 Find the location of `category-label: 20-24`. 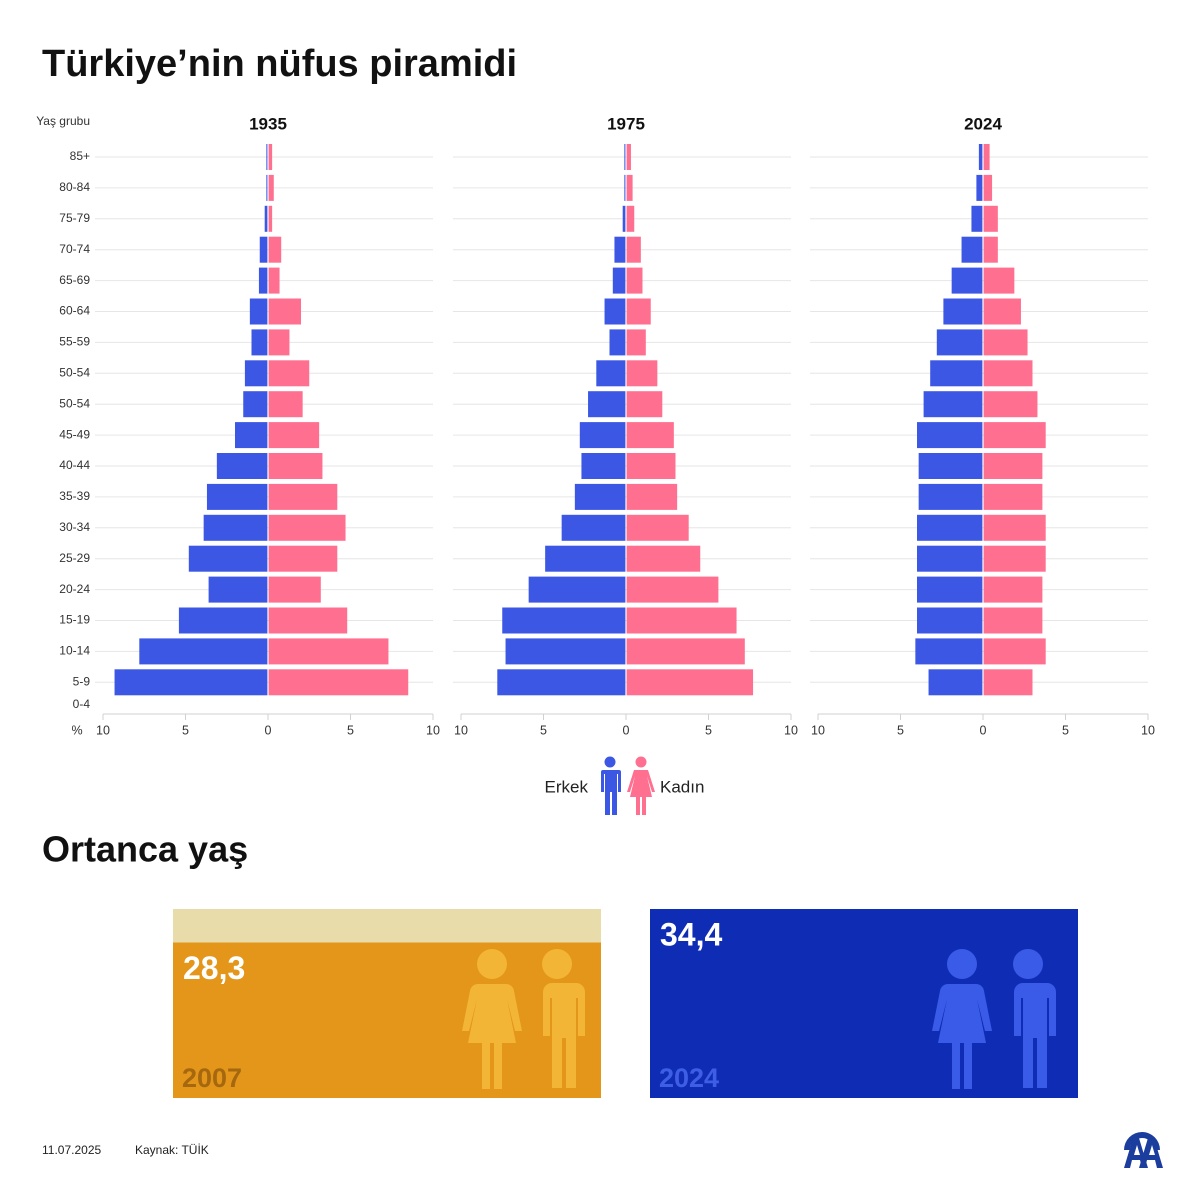

category-label: 20-24 is located at coordinates (74, 589).